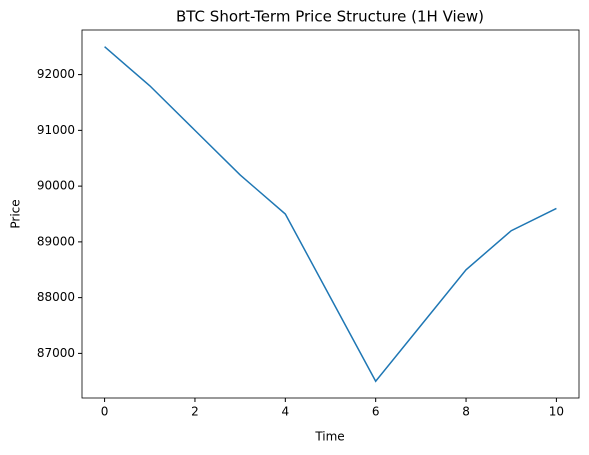  Describe the element at coordinates (285, 412) in the screenshot. I see `x-tick-label: 4` at that location.